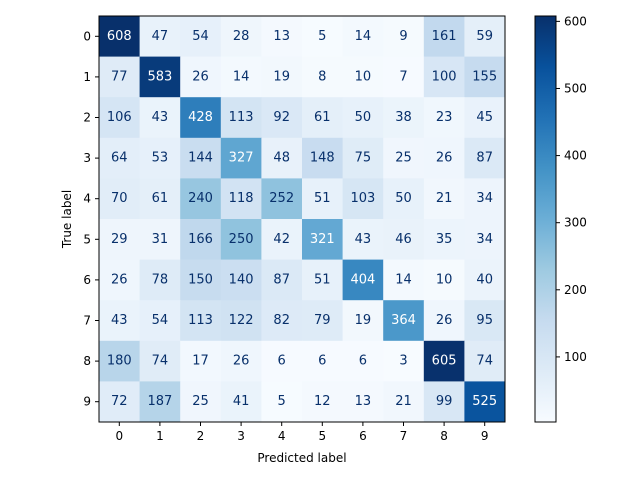  What do you see at coordinates (281, 117) in the screenshot?
I see `cell-value-label: 92` at bounding box center [281, 117].